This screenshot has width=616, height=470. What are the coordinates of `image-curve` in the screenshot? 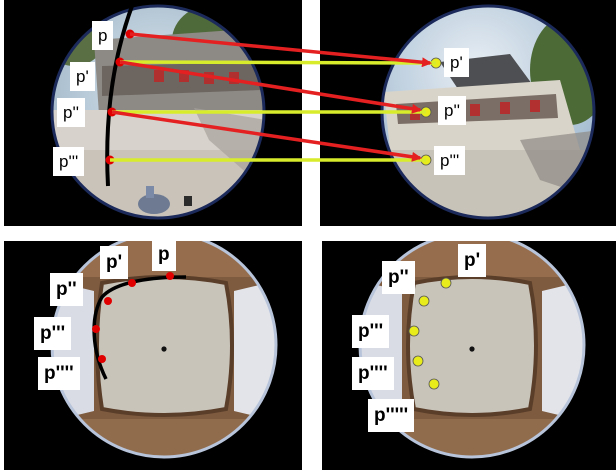 It's located at (139, 327).